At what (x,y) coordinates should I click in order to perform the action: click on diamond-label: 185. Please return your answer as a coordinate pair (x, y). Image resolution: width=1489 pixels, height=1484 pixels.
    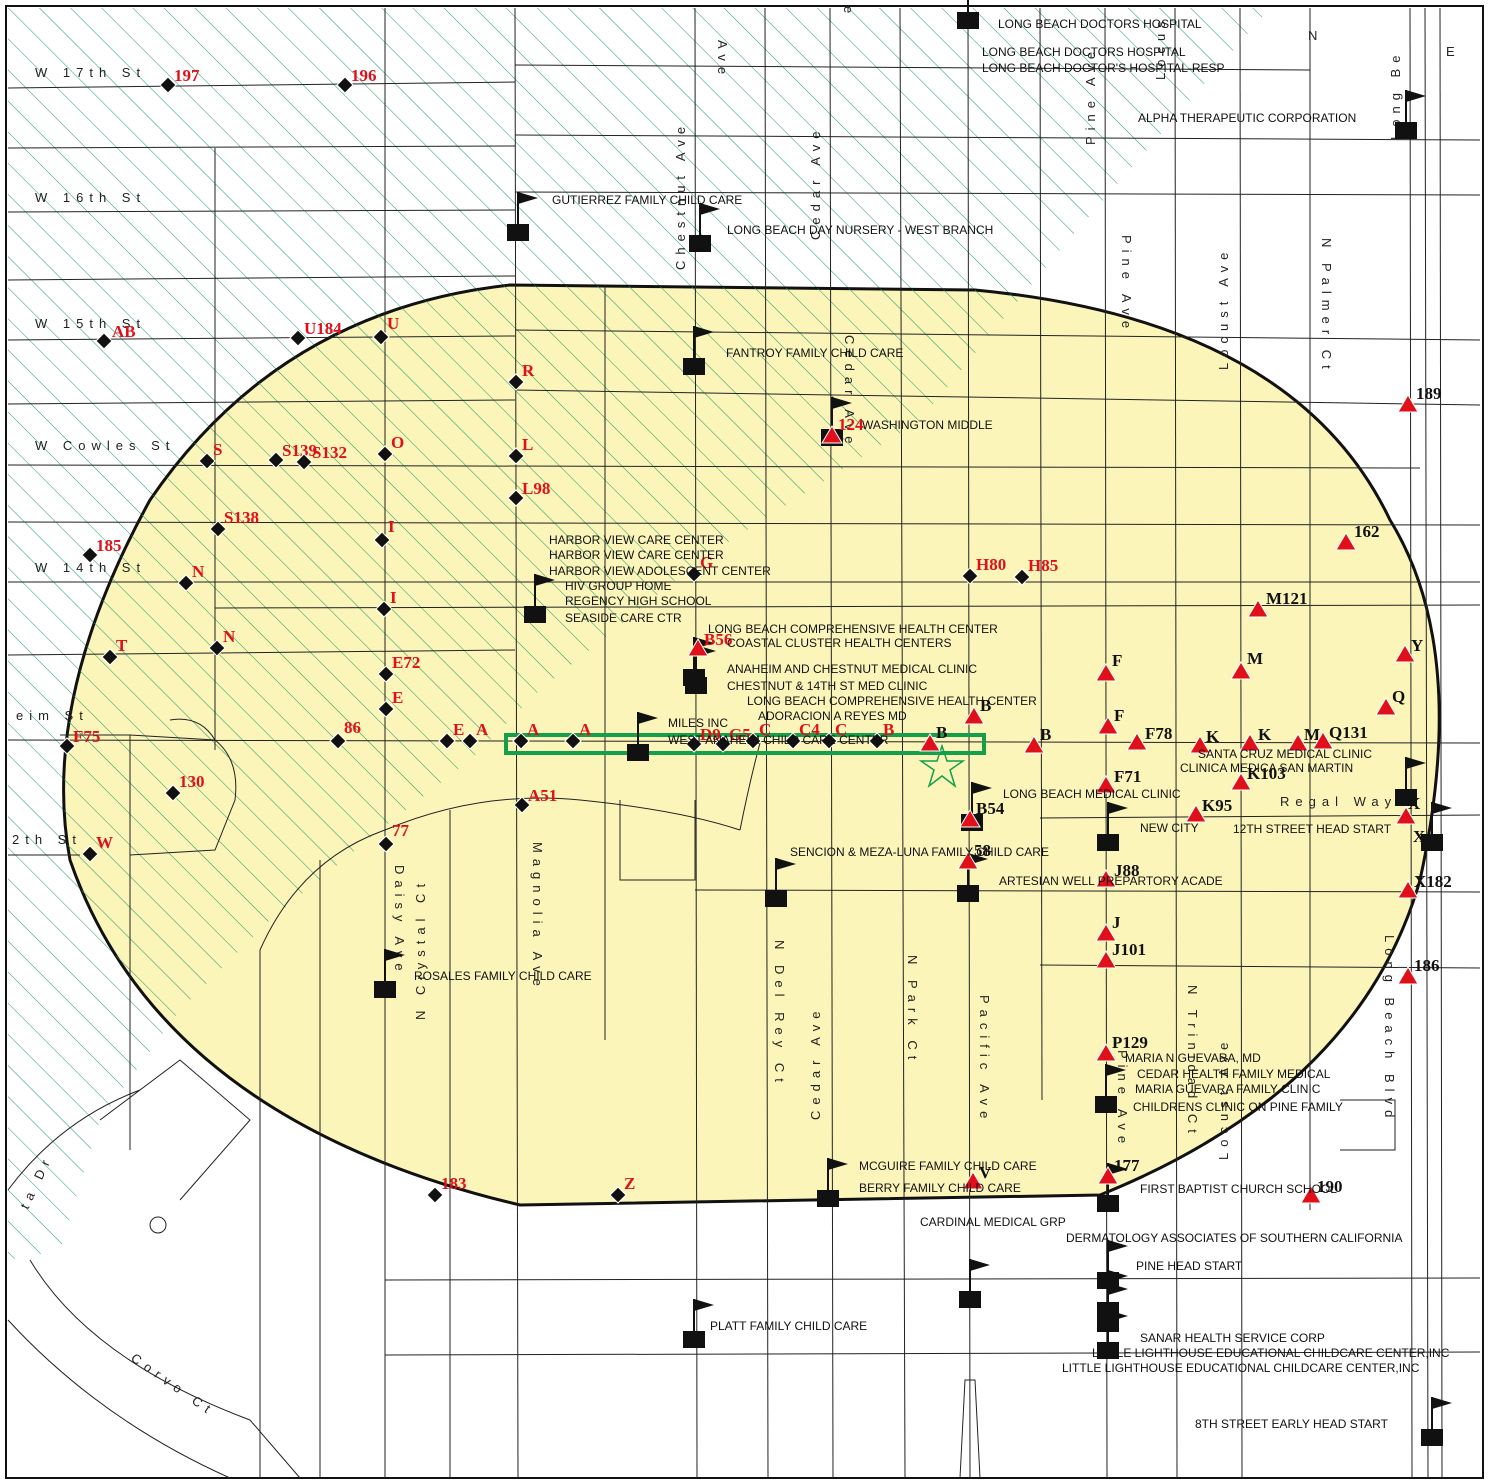
    Looking at the image, I should click on (109, 545).